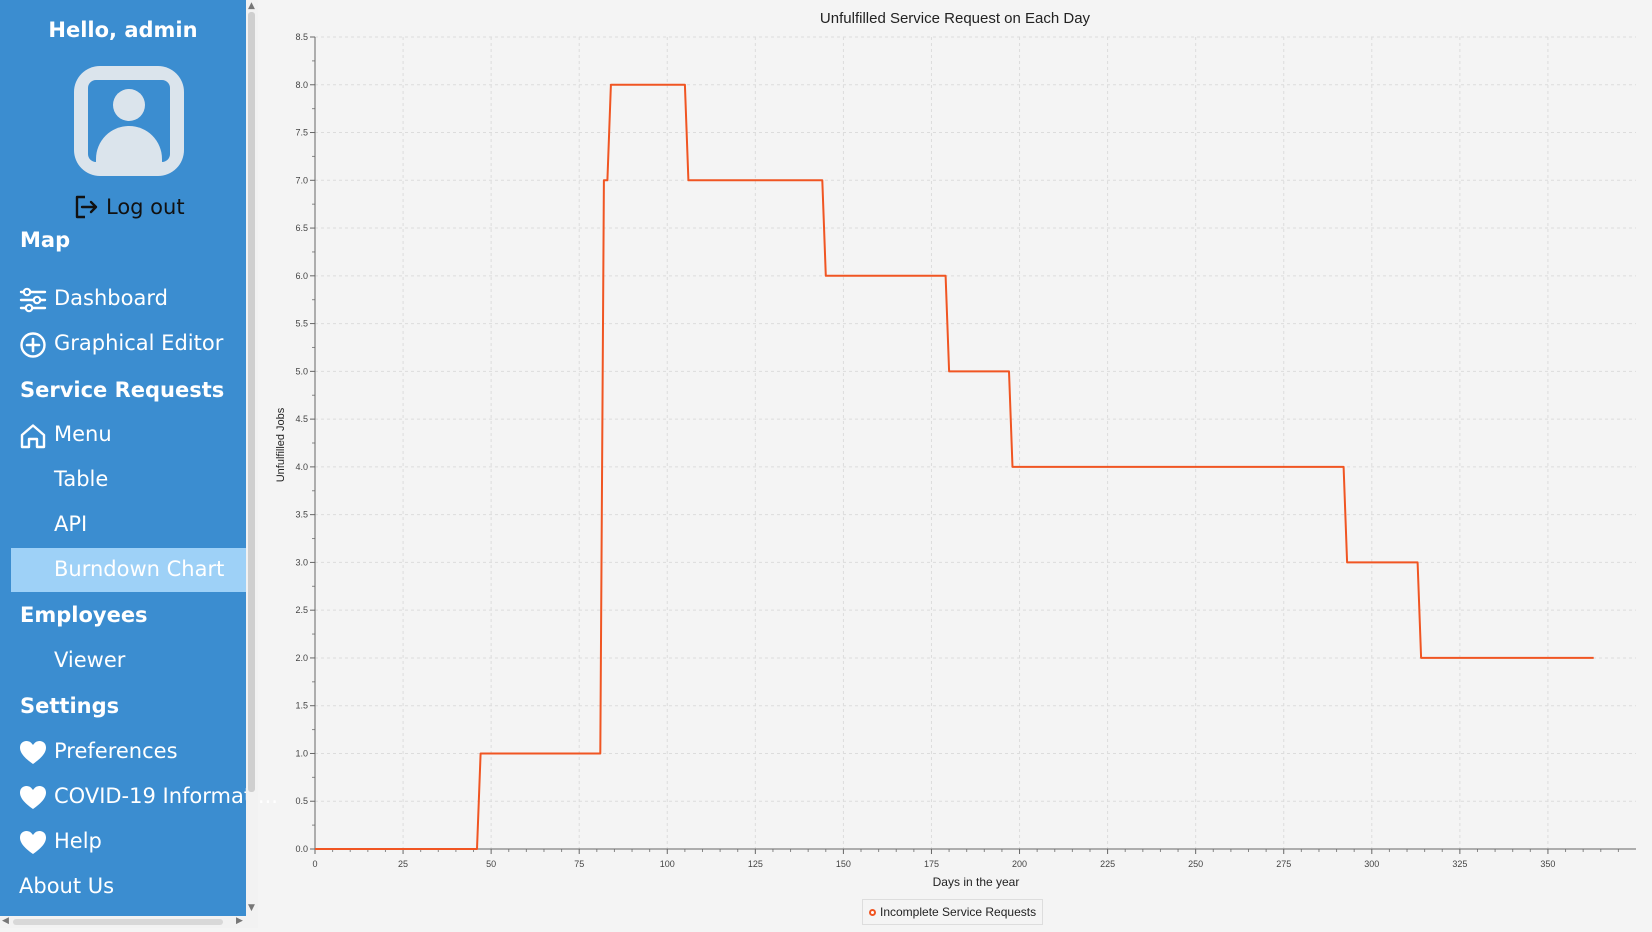 The width and height of the screenshot is (1652, 932). I want to click on x-tick-label: 325, so click(1459, 864).